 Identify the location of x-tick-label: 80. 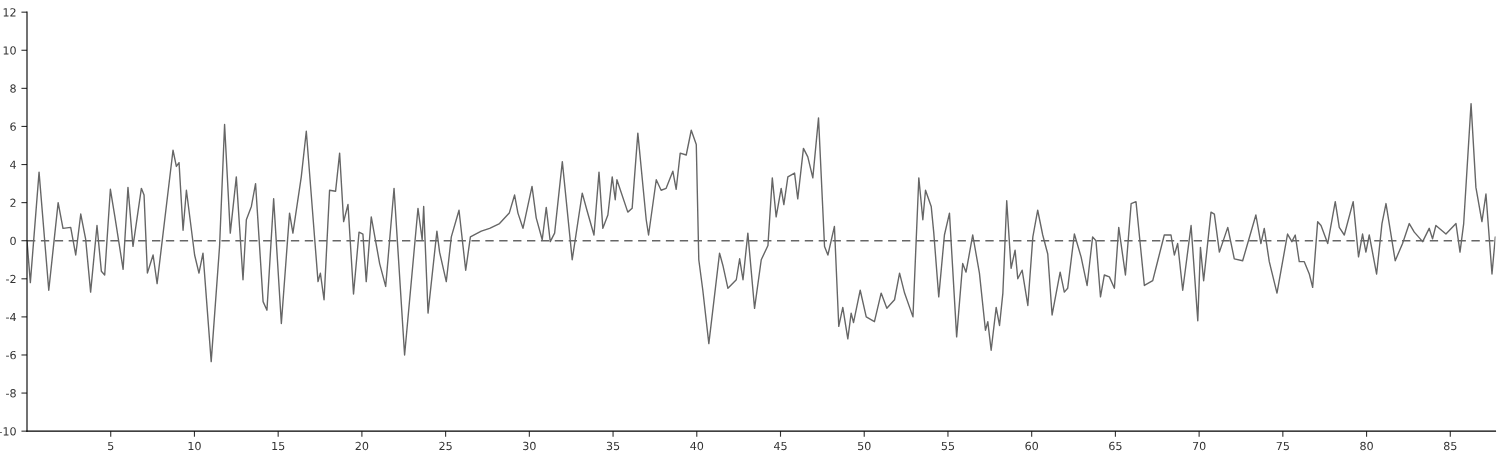
(1366, 446).